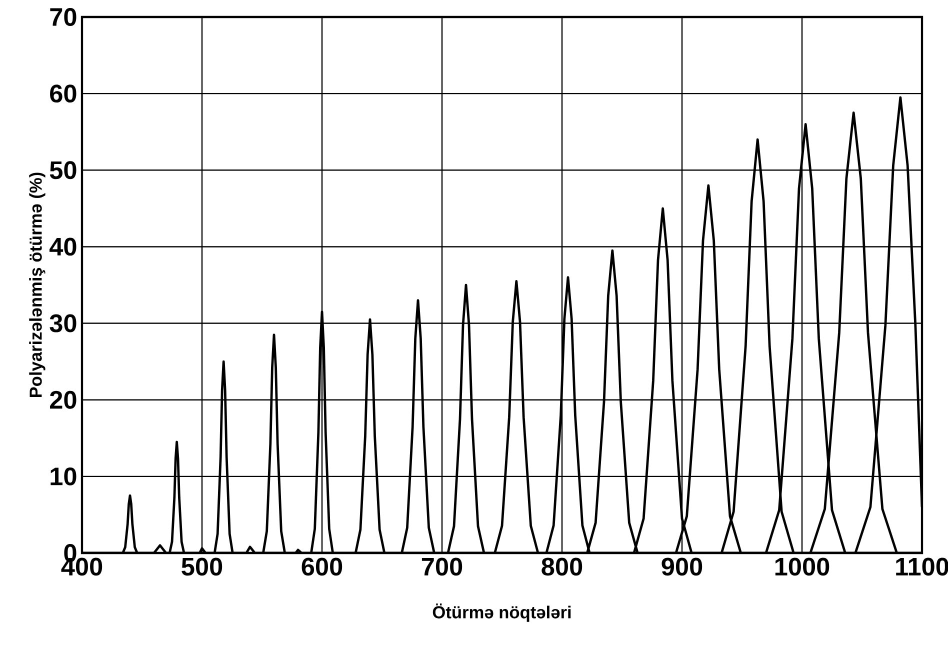 The image size is (948, 668). Describe the element at coordinates (202, 567) in the screenshot. I see `x-tick-label: 500` at that location.